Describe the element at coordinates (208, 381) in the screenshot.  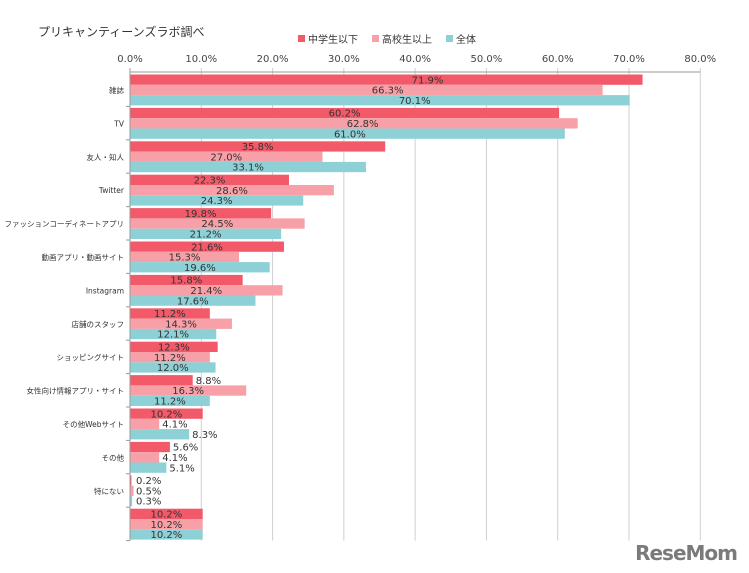
I see `data-label: 8.8%` at that location.